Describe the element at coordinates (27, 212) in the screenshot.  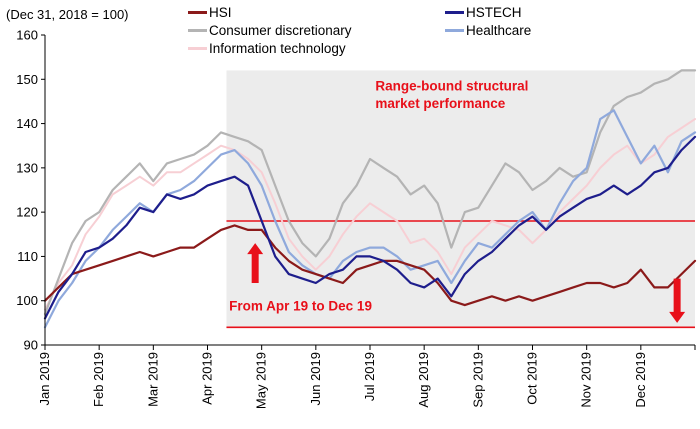
I see `y-tick-label: 120` at that location.